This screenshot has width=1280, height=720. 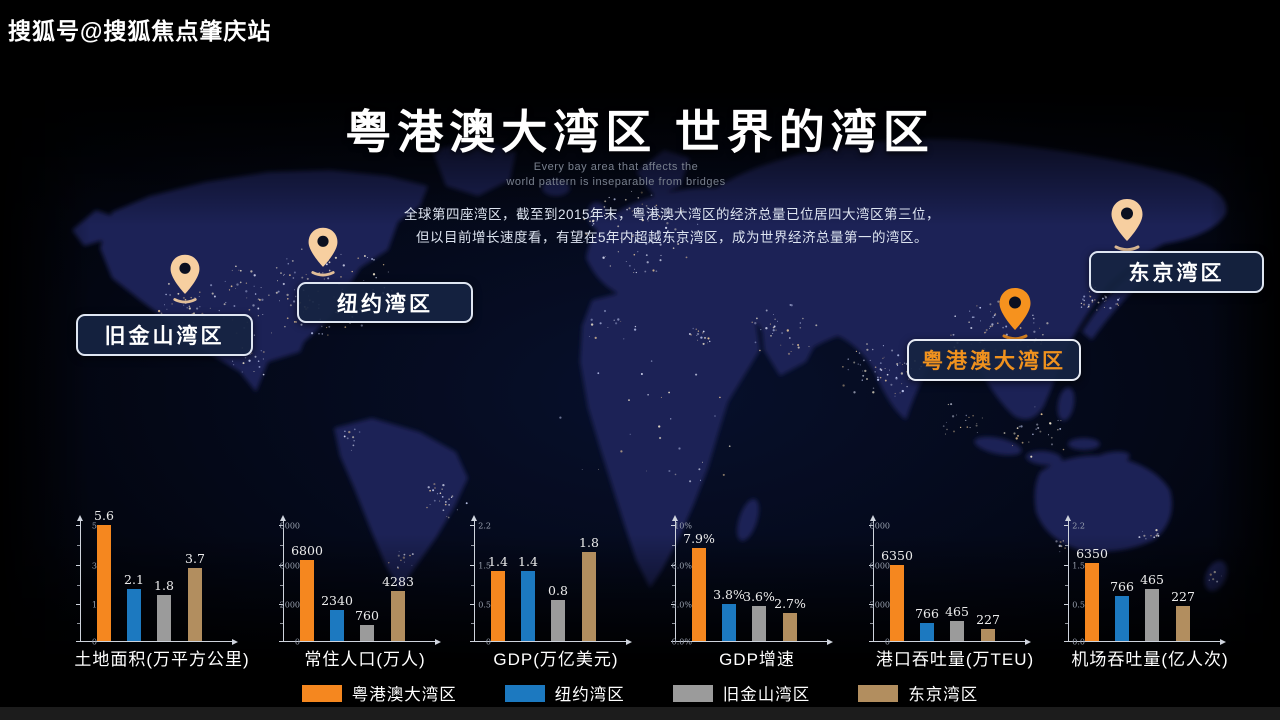 What do you see at coordinates (766, 695) in the screenshot?
I see `legend-label: 旧金山湾区` at bounding box center [766, 695].